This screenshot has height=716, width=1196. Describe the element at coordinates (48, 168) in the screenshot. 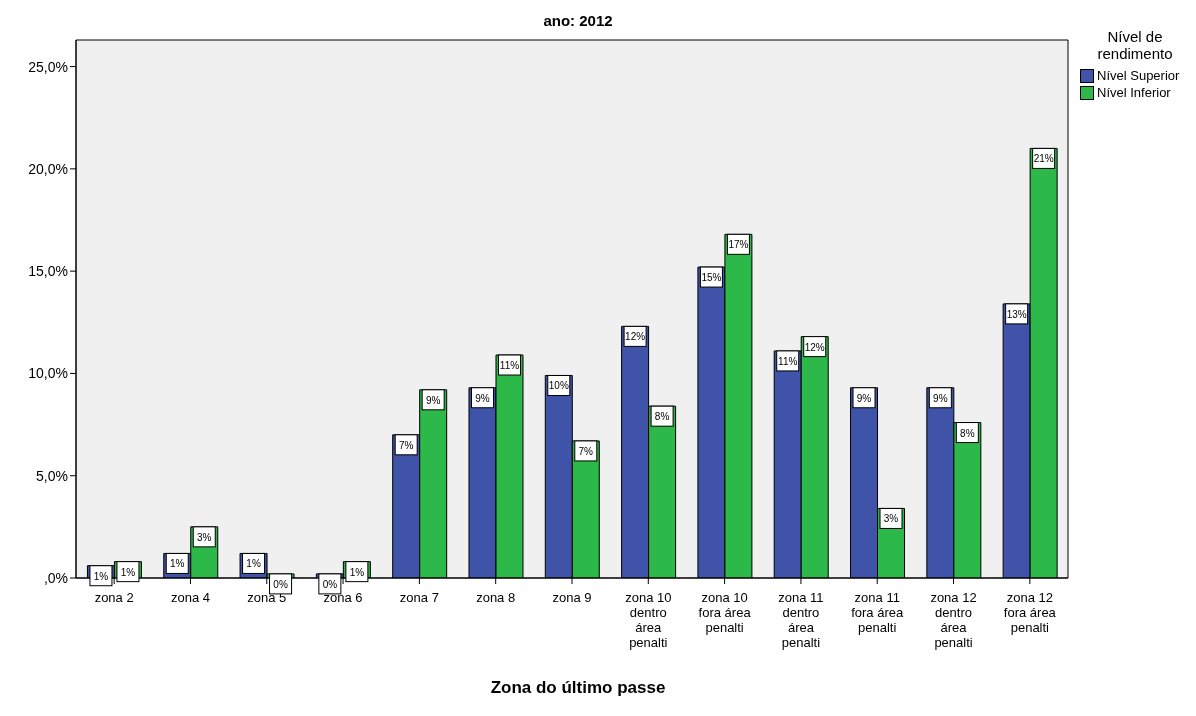

I see `y-tick-label: 20,0%` at that location.